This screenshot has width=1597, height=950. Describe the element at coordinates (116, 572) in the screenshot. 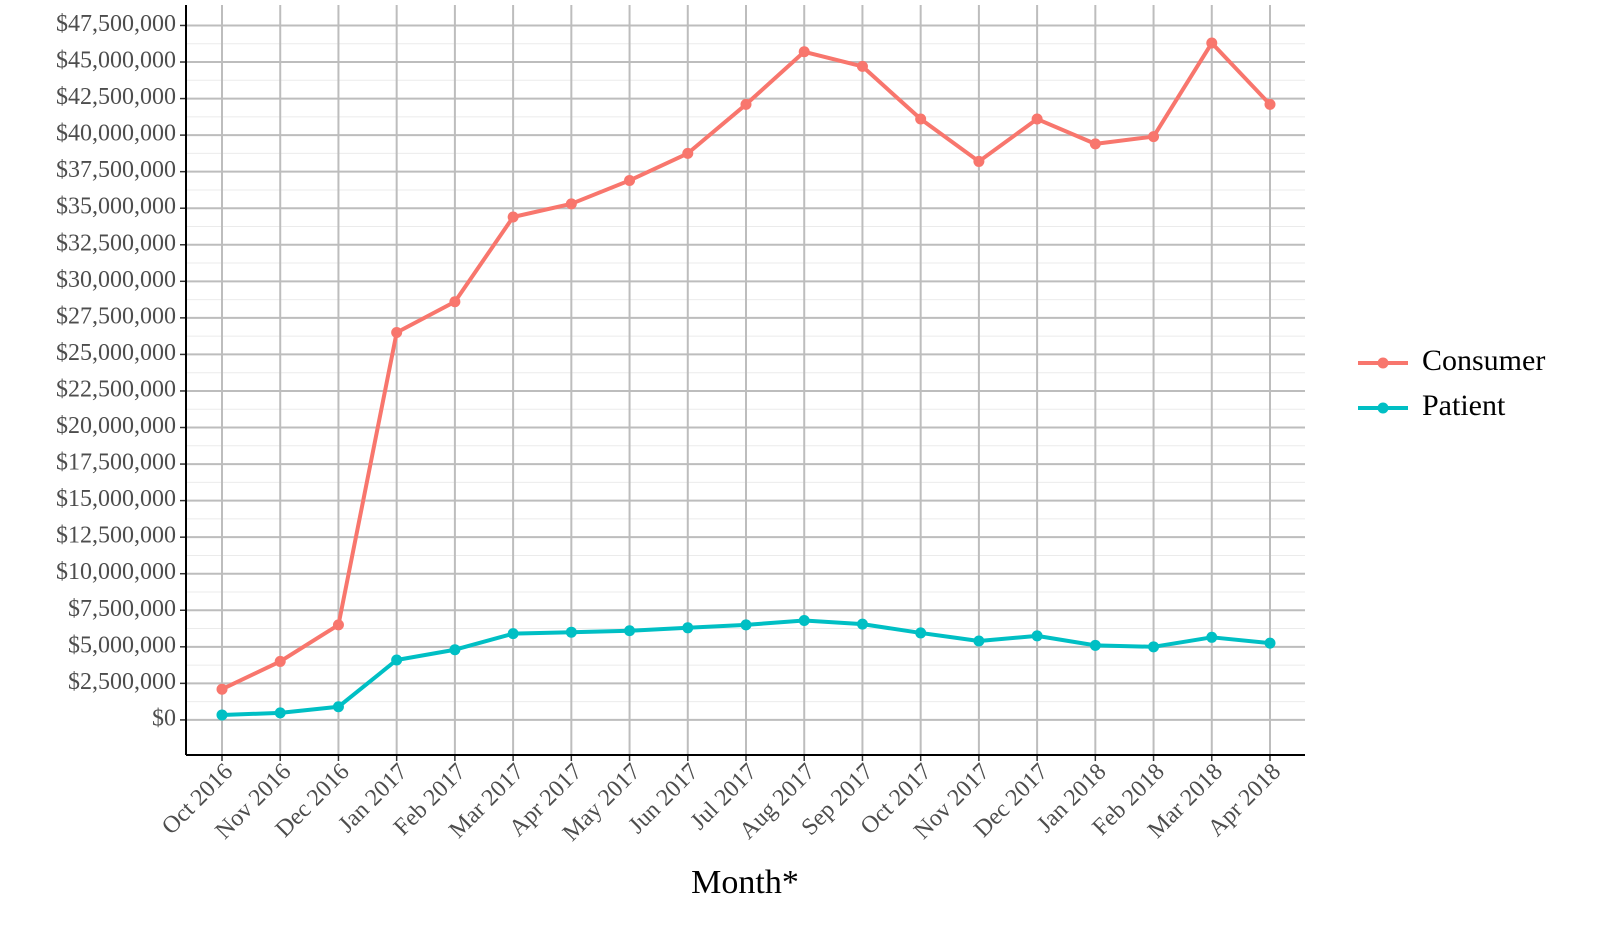

I see `y-tick-label: $10,000,000` at that location.